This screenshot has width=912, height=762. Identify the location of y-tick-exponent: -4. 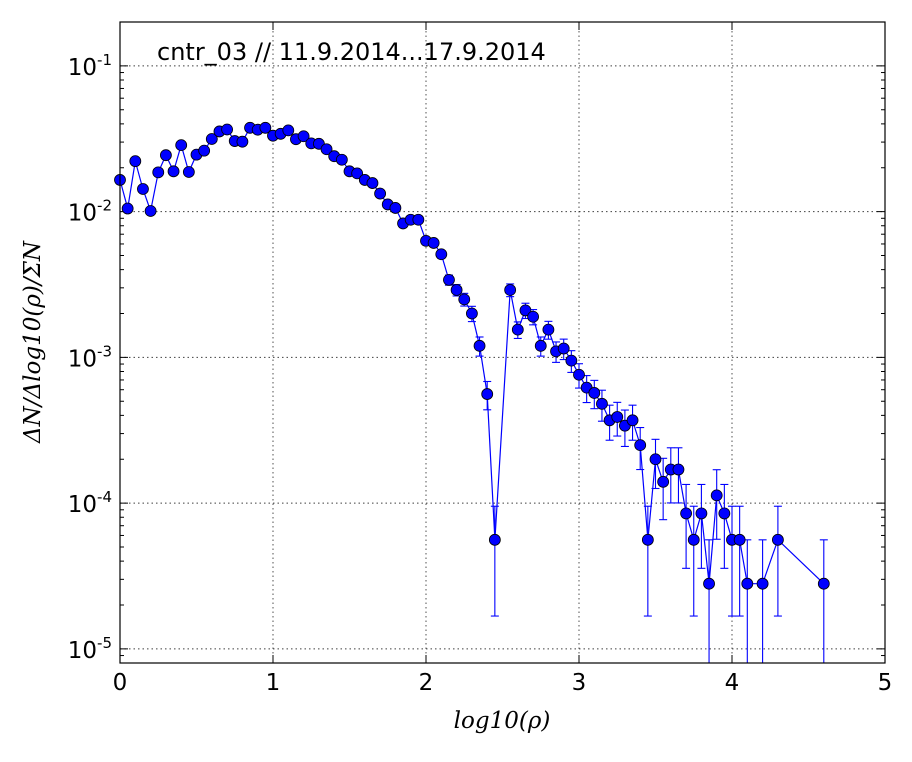
(104, 497).